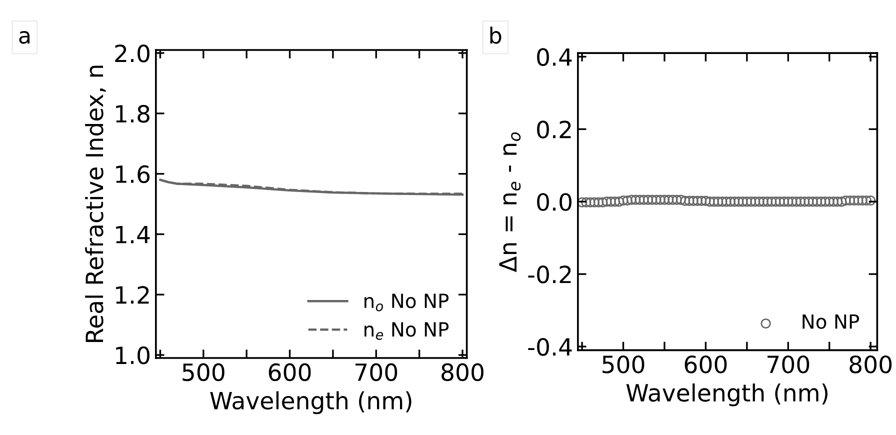  What do you see at coordinates (554, 202) in the screenshot?
I see `y-tick-label: 0.0` at bounding box center [554, 202].